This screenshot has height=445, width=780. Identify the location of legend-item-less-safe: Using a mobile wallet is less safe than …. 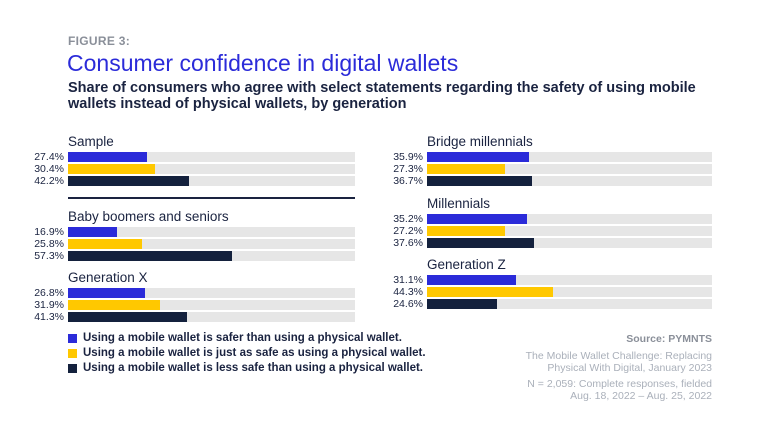
(245, 368).